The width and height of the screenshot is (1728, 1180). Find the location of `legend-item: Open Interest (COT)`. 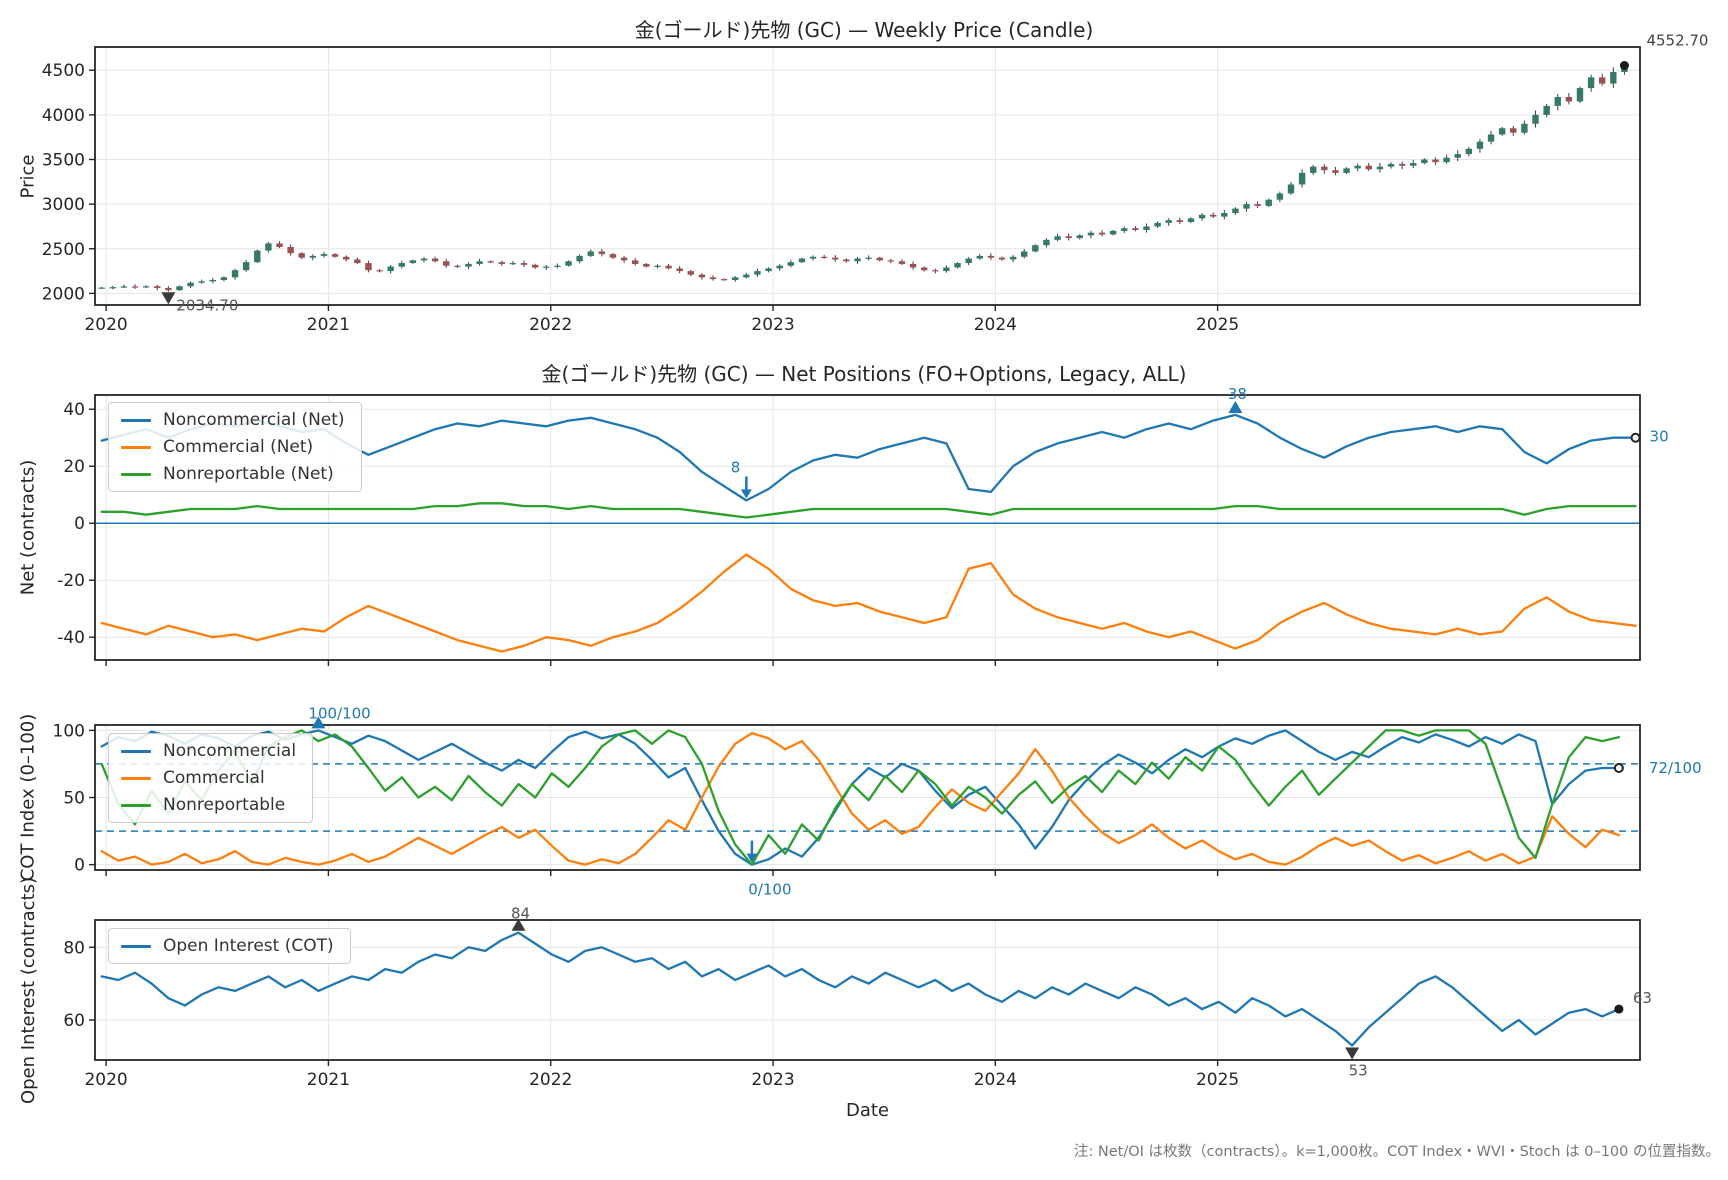

legend-item: Open Interest (COT) is located at coordinates (227, 946).